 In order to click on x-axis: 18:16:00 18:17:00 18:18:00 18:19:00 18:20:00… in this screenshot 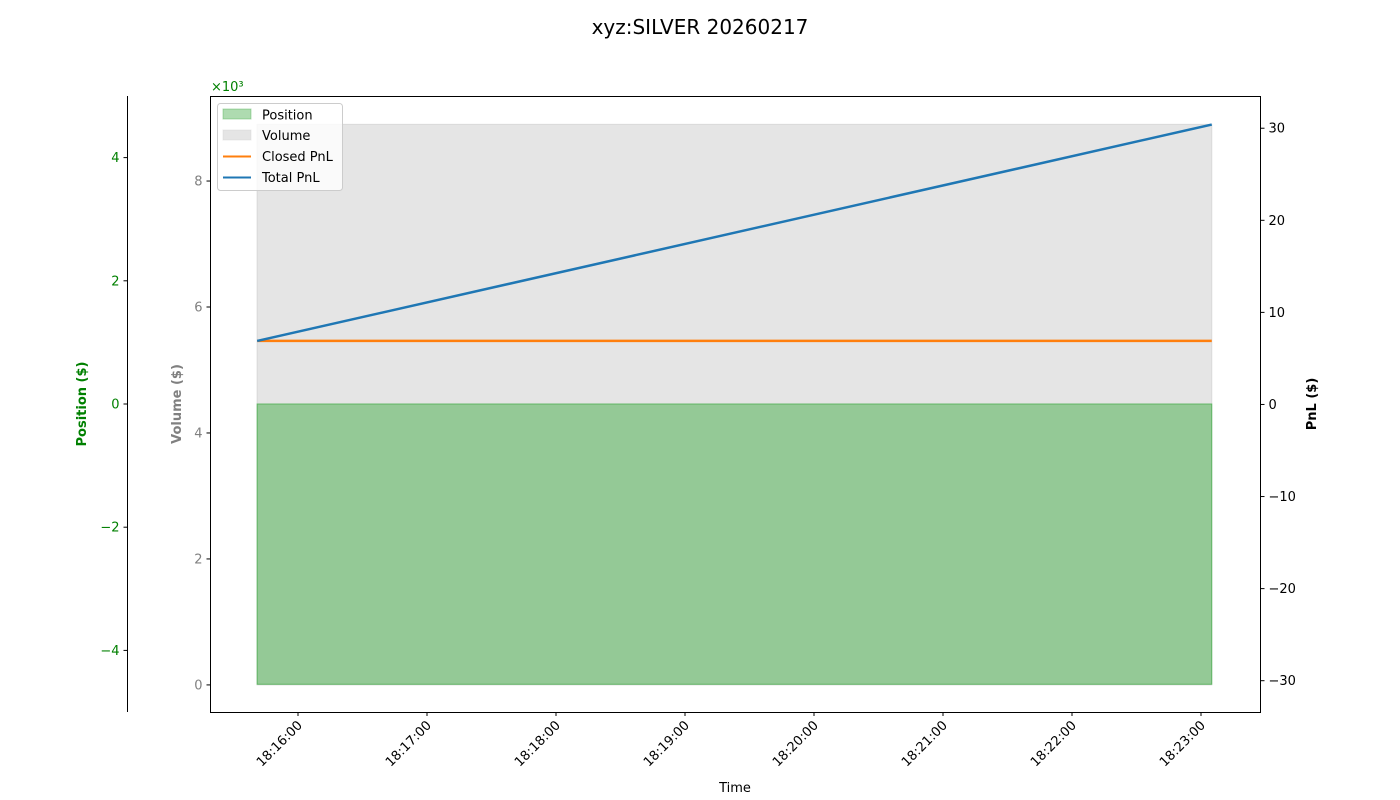, I will do `click(731, 741)`.